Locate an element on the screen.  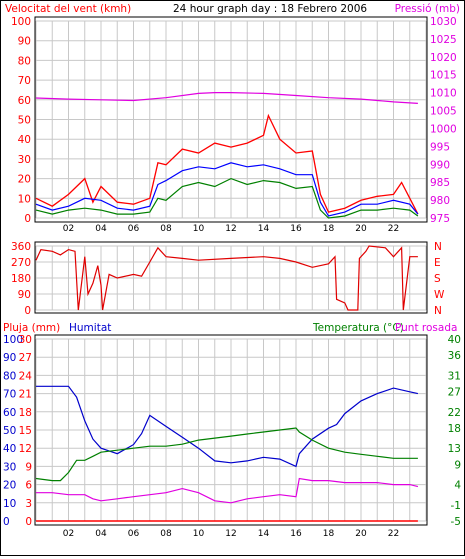
pressure-y-tick-label: 1030 is located at coordinates (443, 22).